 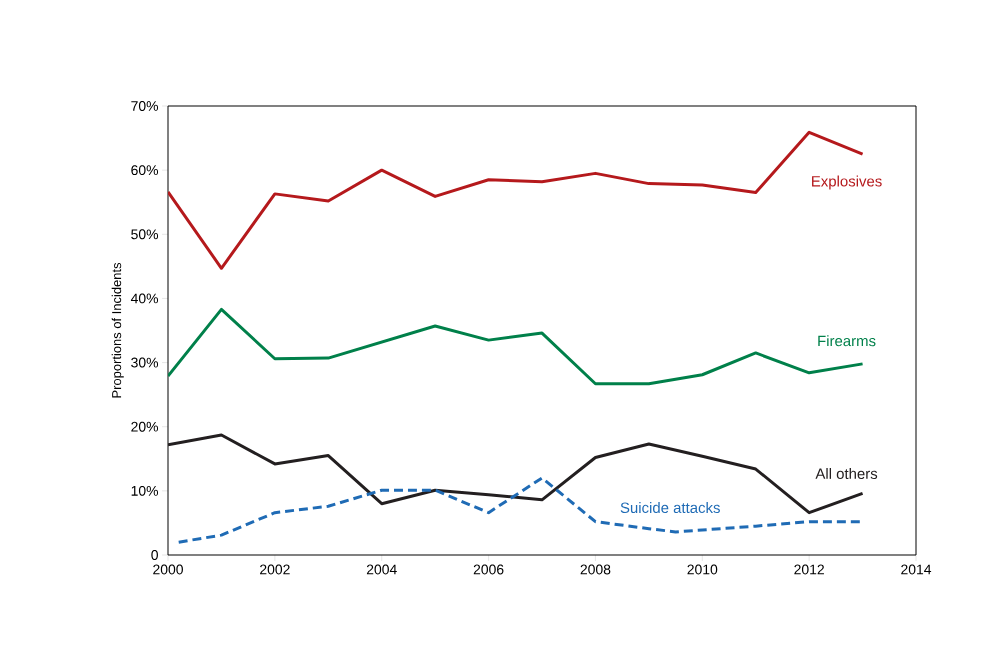 I want to click on y-tick-label: 0, so click(x=154, y=555).